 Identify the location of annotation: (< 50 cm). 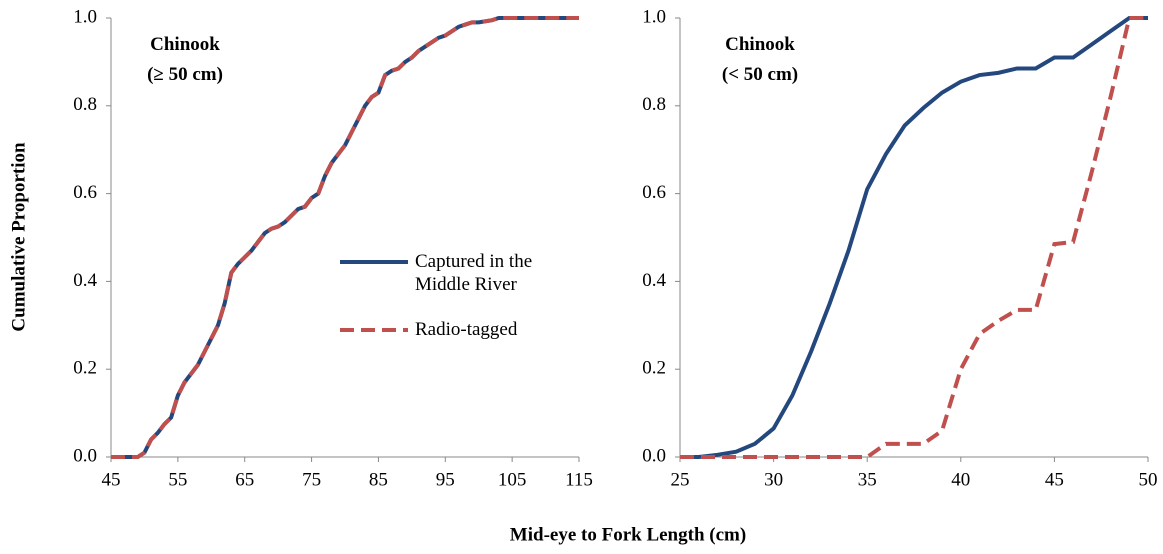
(760, 74).